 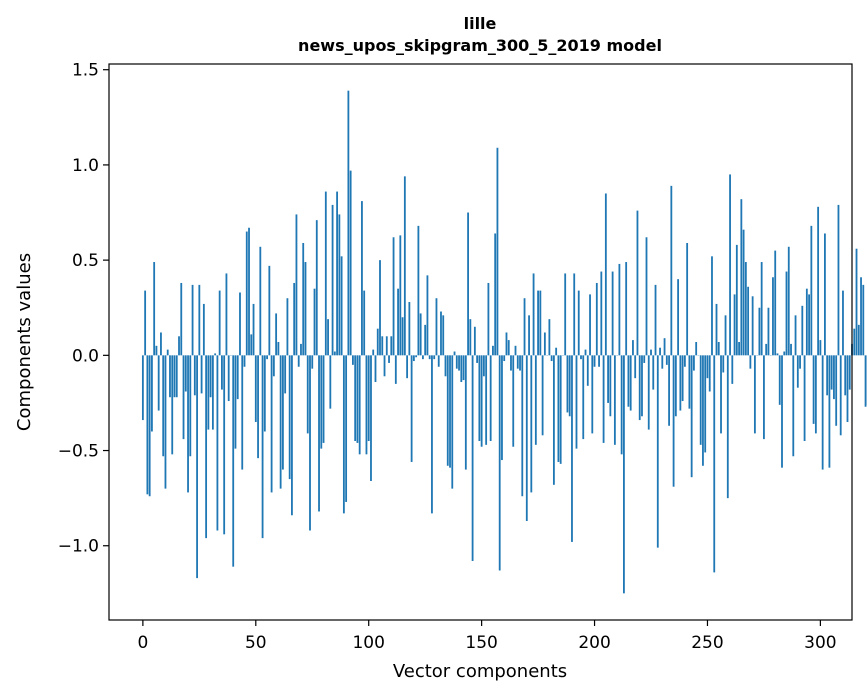 I want to click on y-tick-label: 0.5, so click(x=85, y=261).